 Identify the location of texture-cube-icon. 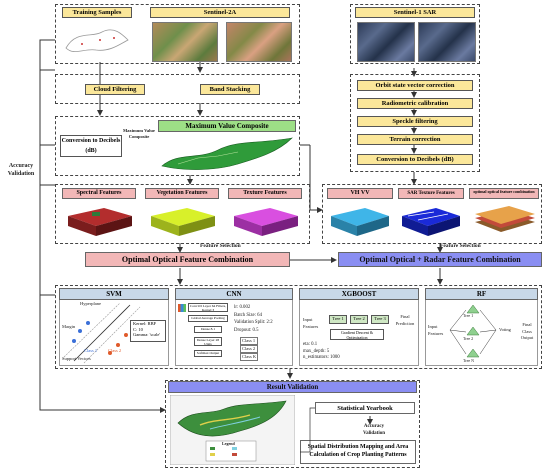
(266, 222).